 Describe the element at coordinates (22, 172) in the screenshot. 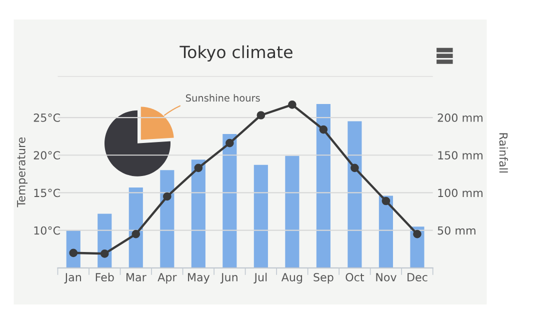

I see `y-axis-title: Temperature` at that location.